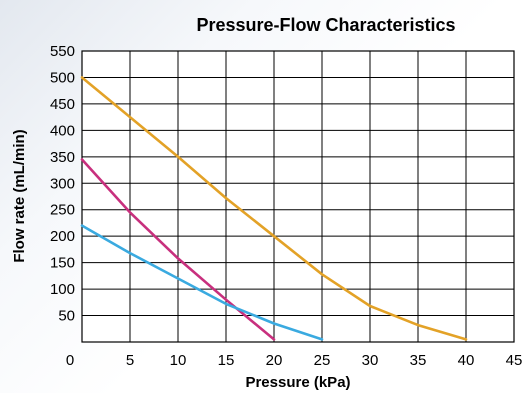 This screenshot has width=528, height=393. What do you see at coordinates (62, 104) in the screenshot?
I see `y-tick-label: 450` at bounding box center [62, 104].